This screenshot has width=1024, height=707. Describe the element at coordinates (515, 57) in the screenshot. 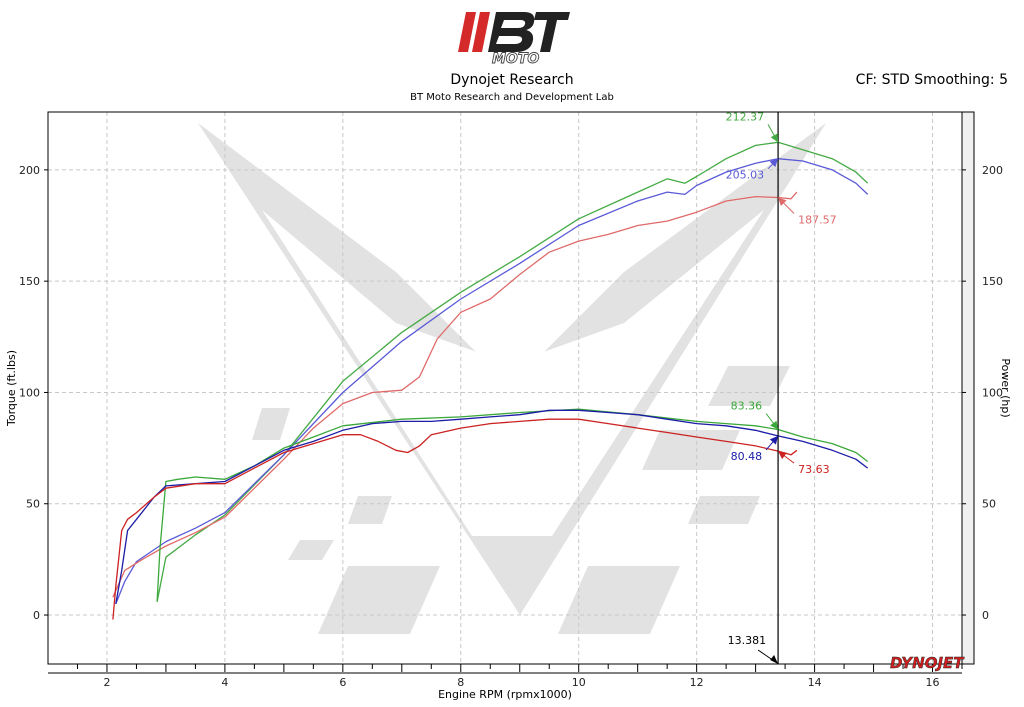

I see `logo-moto-wordmark: MOTO` at that location.